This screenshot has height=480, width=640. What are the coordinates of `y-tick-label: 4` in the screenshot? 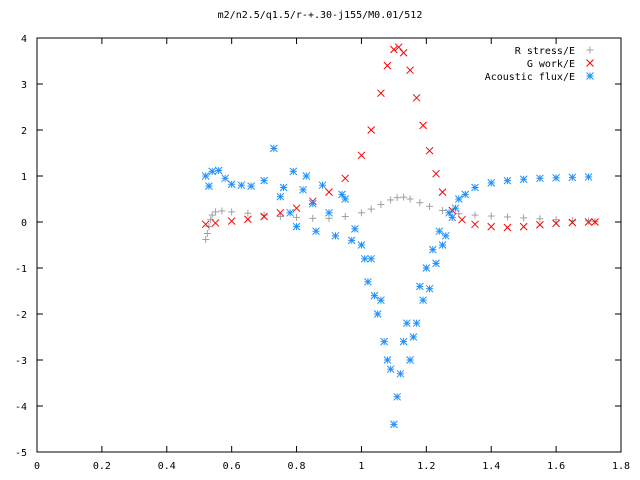 It's located at (24, 39).